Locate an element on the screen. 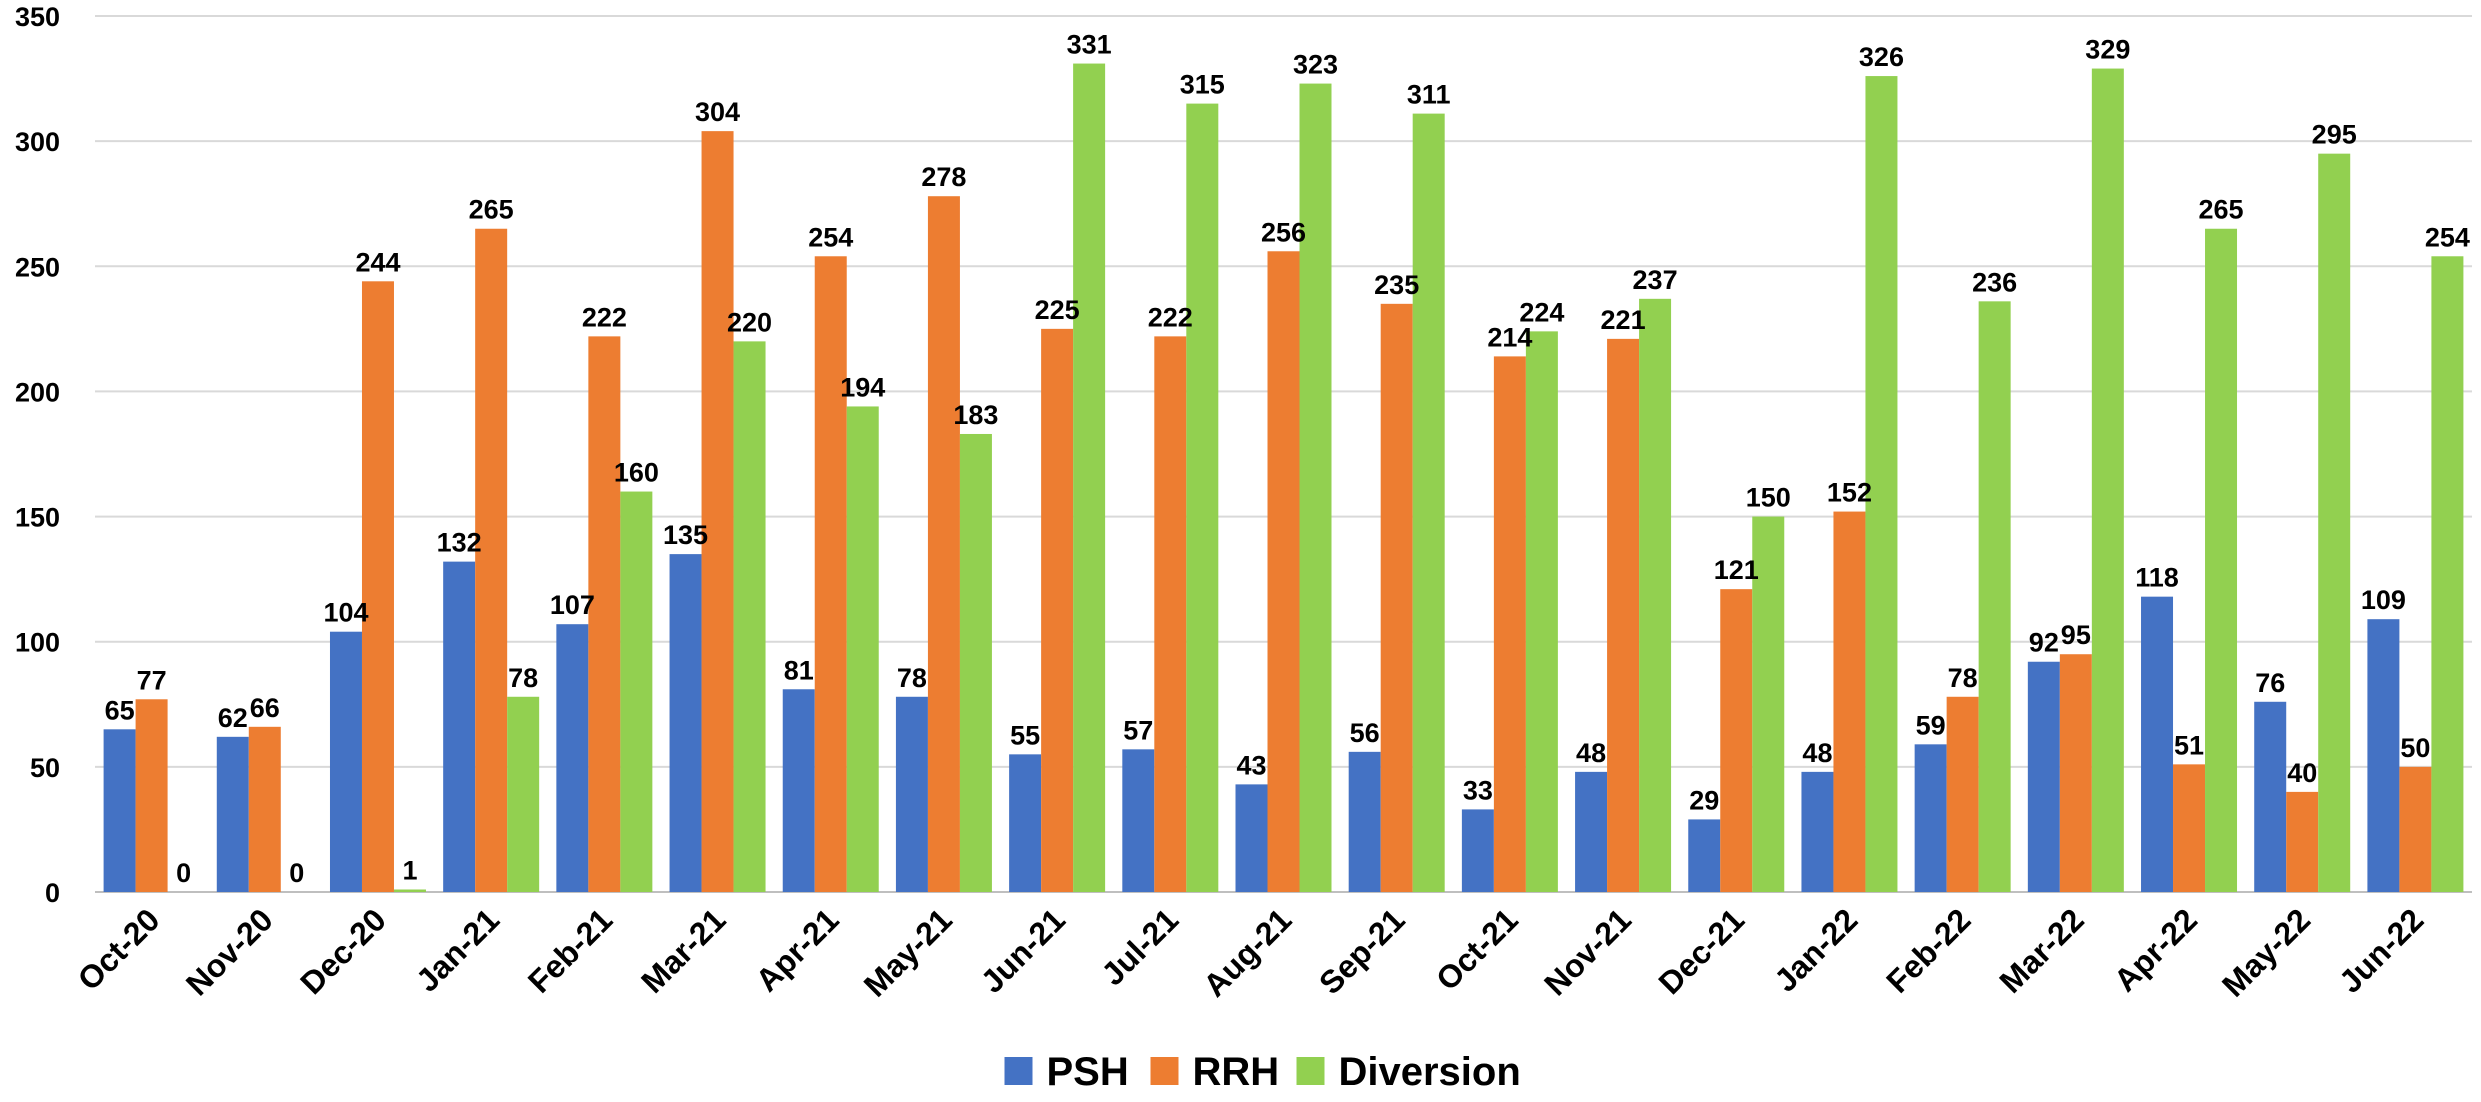 The height and width of the screenshot is (1102, 2481). data-label-diversion-mar-22: 329 is located at coordinates (2107, 50).